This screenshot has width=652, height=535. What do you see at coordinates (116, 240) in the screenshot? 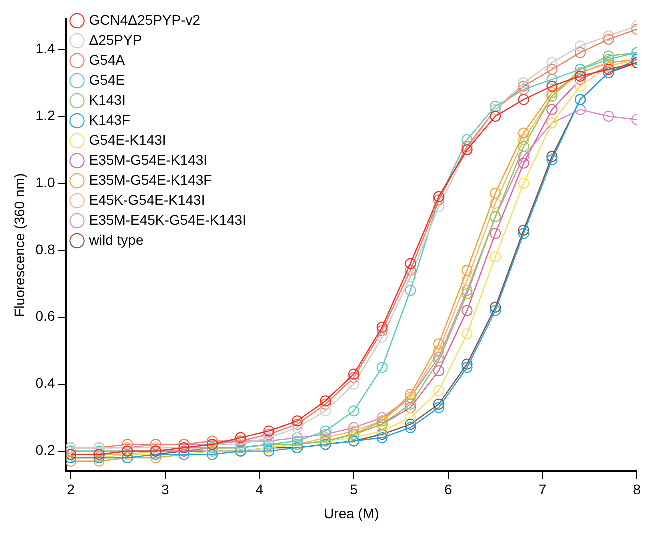
I see `legend-label: wild type` at bounding box center [116, 240].